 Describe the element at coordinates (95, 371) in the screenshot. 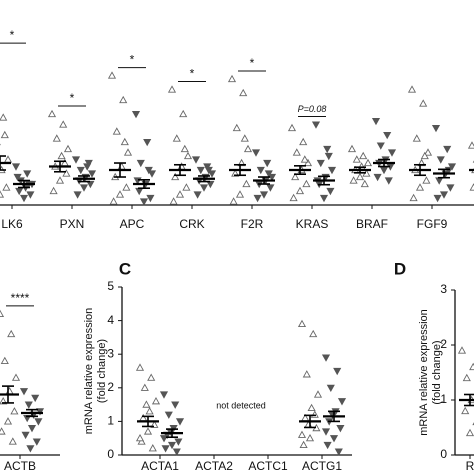

I see `y-axis-label: mRNA relative expression(fold change)` at that location.